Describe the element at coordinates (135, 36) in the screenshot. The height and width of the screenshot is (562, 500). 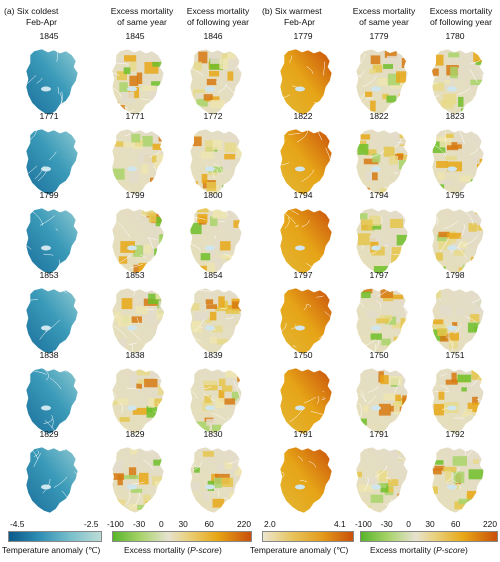
I see `year-label-a-r1-c2: 1845` at that location.